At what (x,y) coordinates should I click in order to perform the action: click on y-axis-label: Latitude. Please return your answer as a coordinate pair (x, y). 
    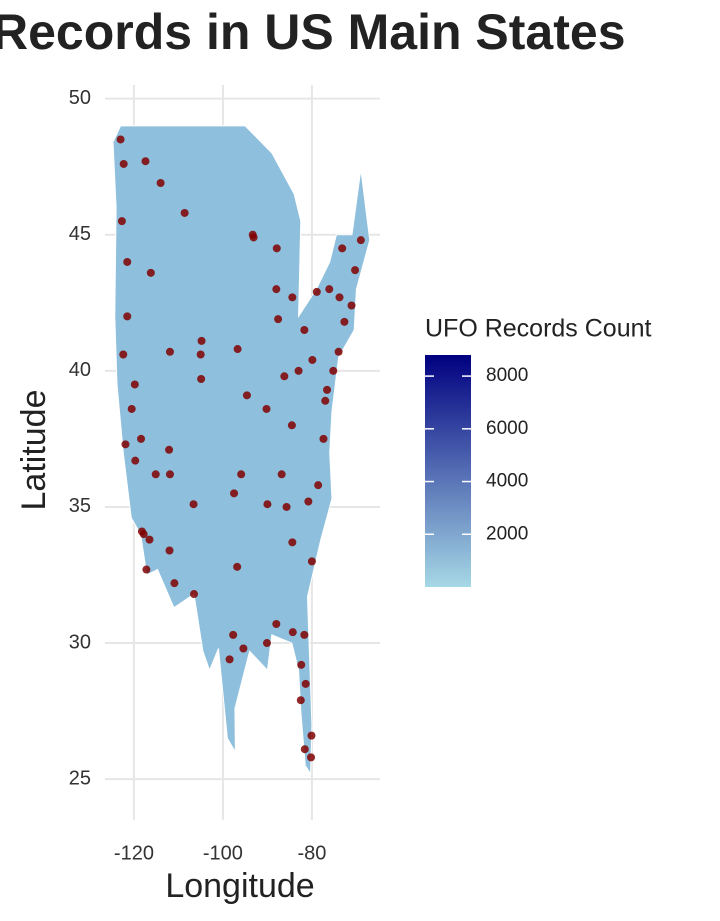
    Looking at the image, I should click on (34, 450).